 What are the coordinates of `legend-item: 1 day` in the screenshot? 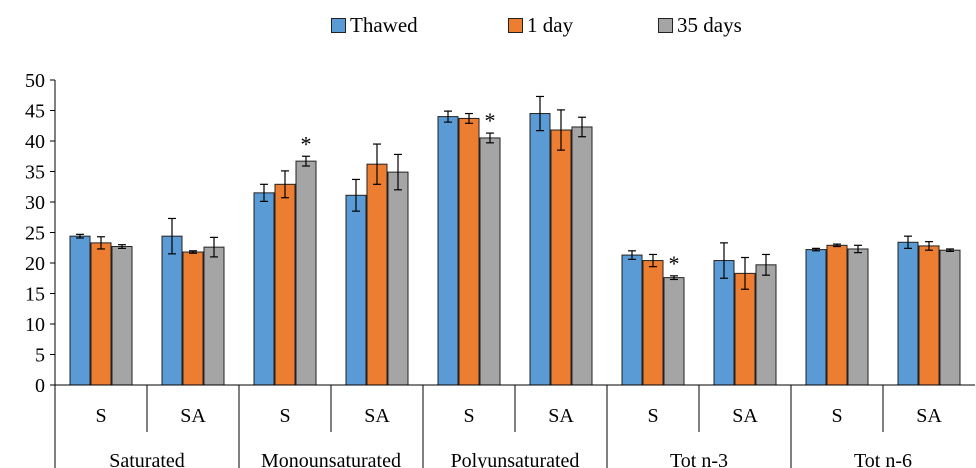 It's located at (540, 25).